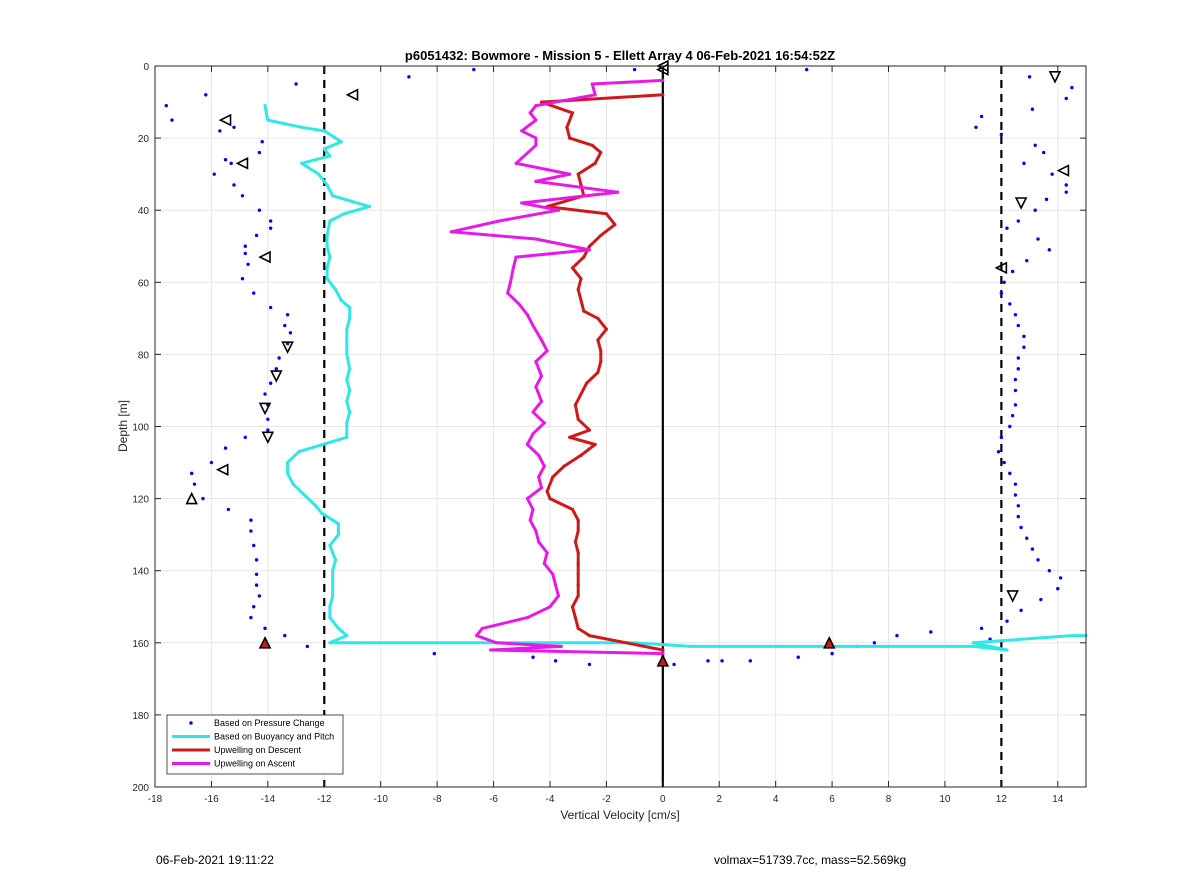 The height and width of the screenshot is (885, 1200). Describe the element at coordinates (1058, 799) in the screenshot. I see `x-tick-label: 14` at that location.